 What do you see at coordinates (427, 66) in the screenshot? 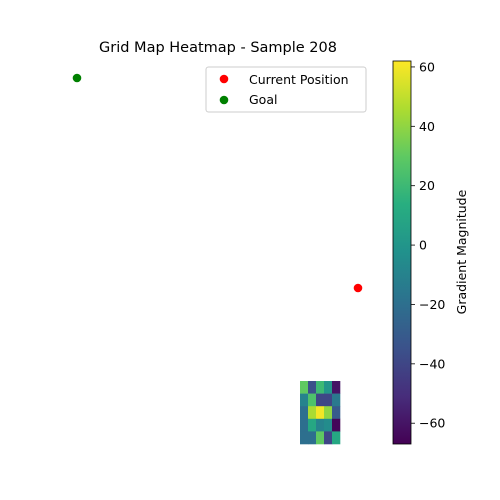
I see `colorbar-tick-label: 60` at bounding box center [427, 66].